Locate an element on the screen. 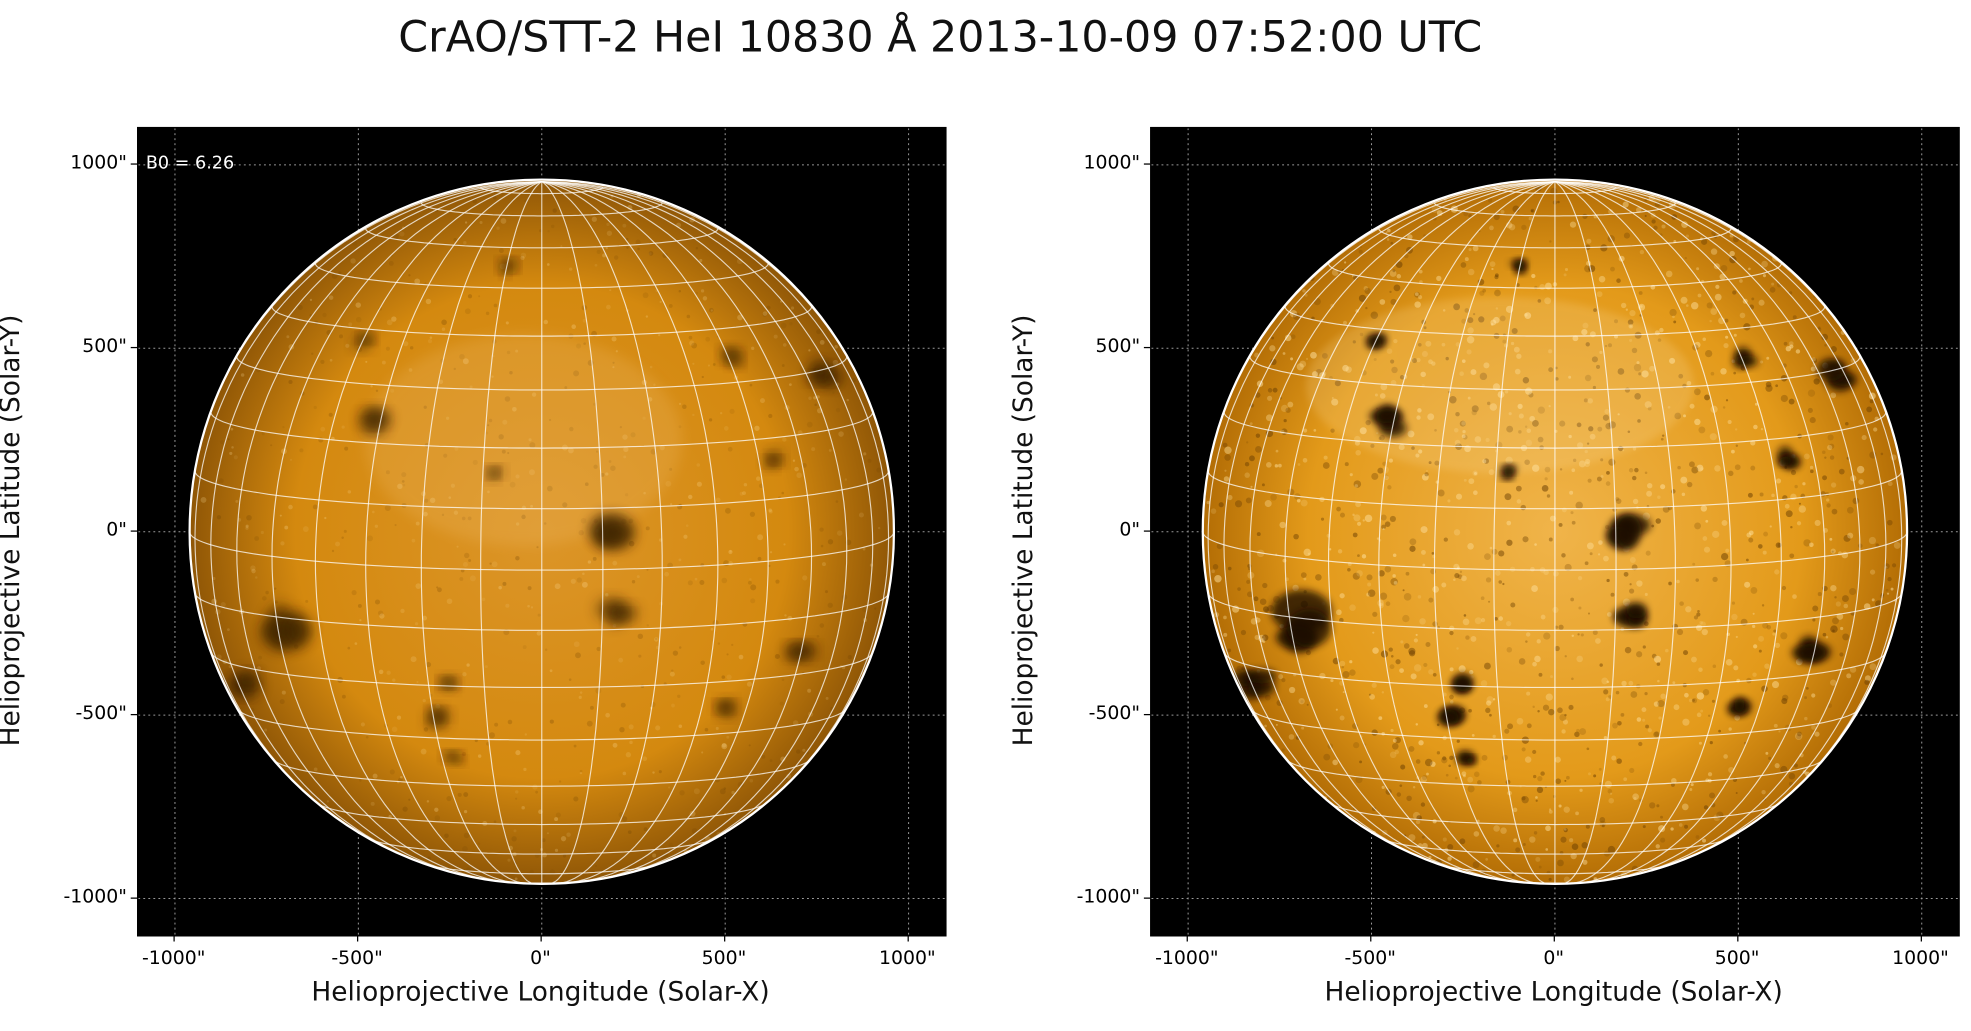 Image resolution: width=1971 pixels, height=1031 pixels. y-tick-right-4: -1000" is located at coordinates (1108, 896).